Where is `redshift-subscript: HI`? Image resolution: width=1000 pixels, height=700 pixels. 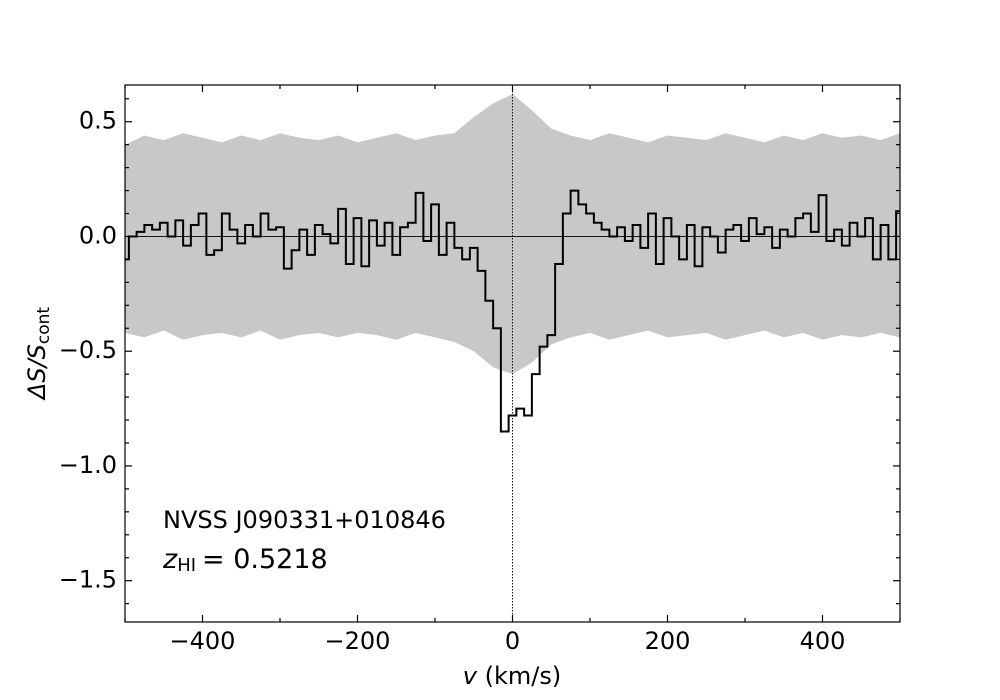 redshift-subscript: HI is located at coordinates (186, 565).